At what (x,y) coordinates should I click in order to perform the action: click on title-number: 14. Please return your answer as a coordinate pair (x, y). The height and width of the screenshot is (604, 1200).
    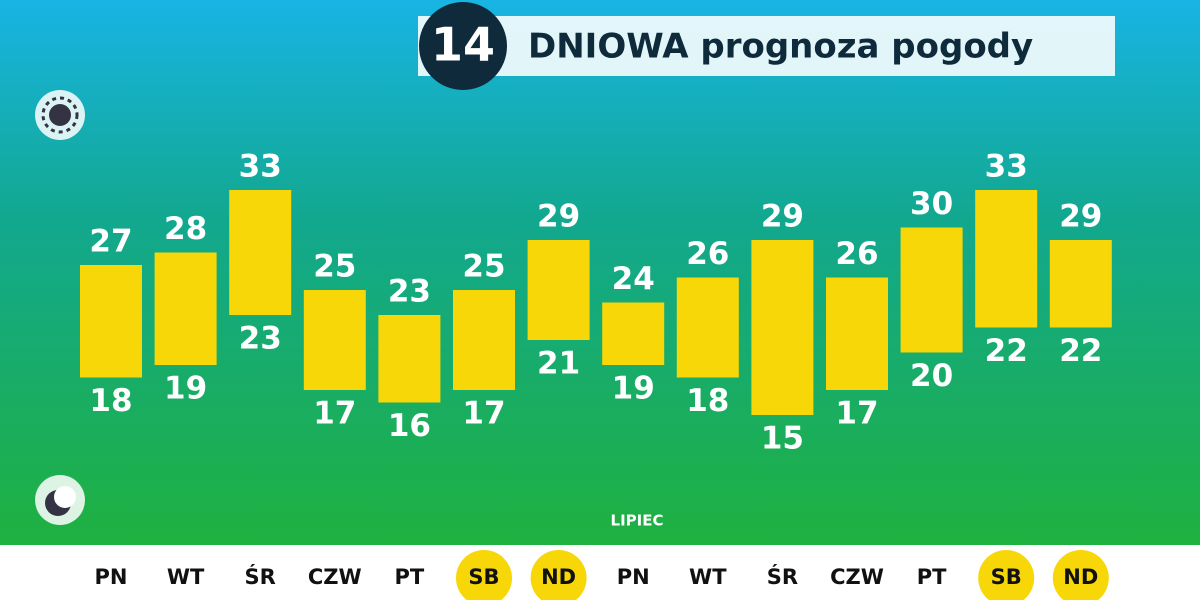
    Looking at the image, I should click on (463, 45).